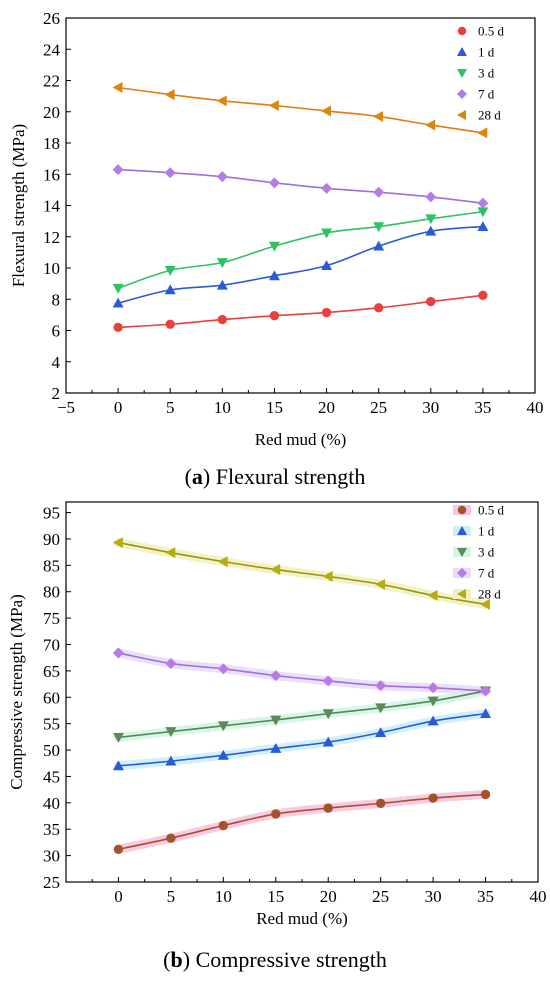 Image resolution: width=550 pixels, height=982 pixels. Describe the element at coordinates (275, 896) in the screenshot. I see `x-tick-label: 15` at that location.